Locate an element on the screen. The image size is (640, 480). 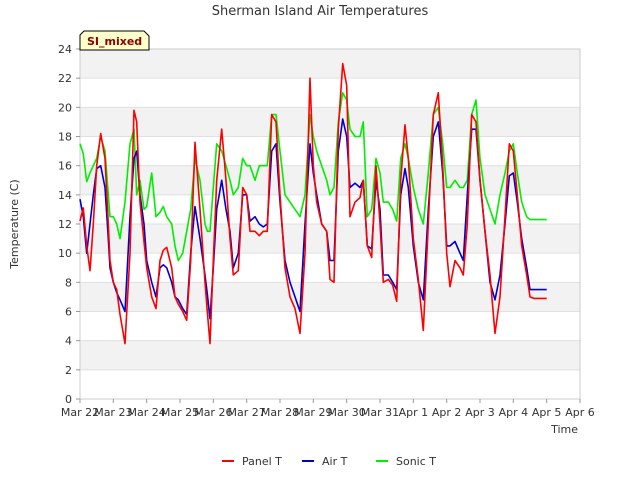
badge-label: SI_mixed is located at coordinates (114, 41).